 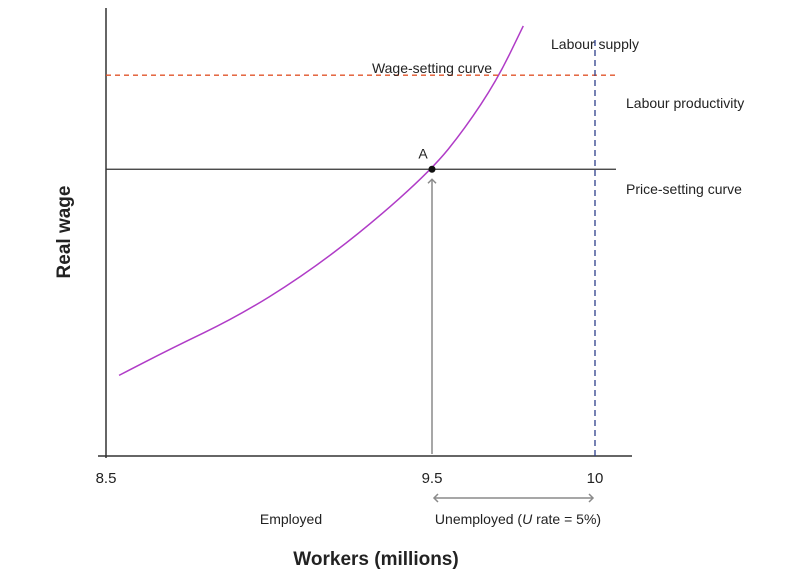 What do you see at coordinates (432, 169) in the screenshot?
I see `equilibrium-point-a` at bounding box center [432, 169].